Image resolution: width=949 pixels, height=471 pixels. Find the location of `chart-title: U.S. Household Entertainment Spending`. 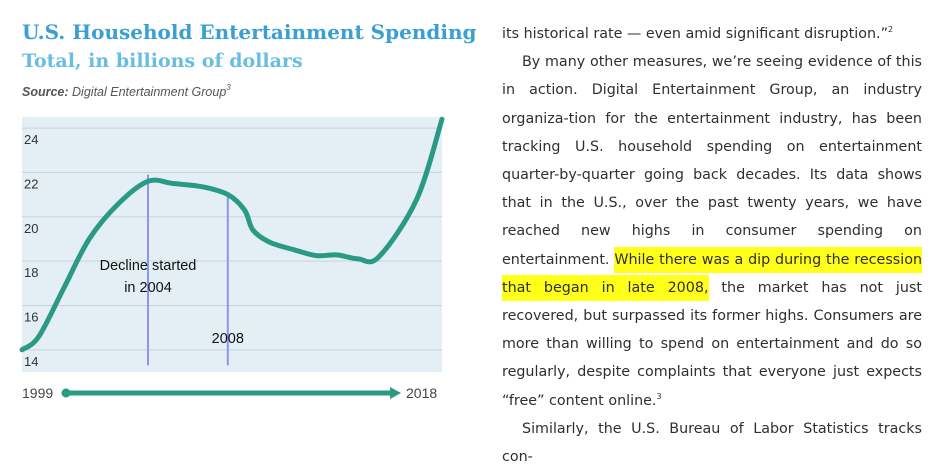

chart-title: U.S. Household Entertainment Spending is located at coordinates (249, 32).